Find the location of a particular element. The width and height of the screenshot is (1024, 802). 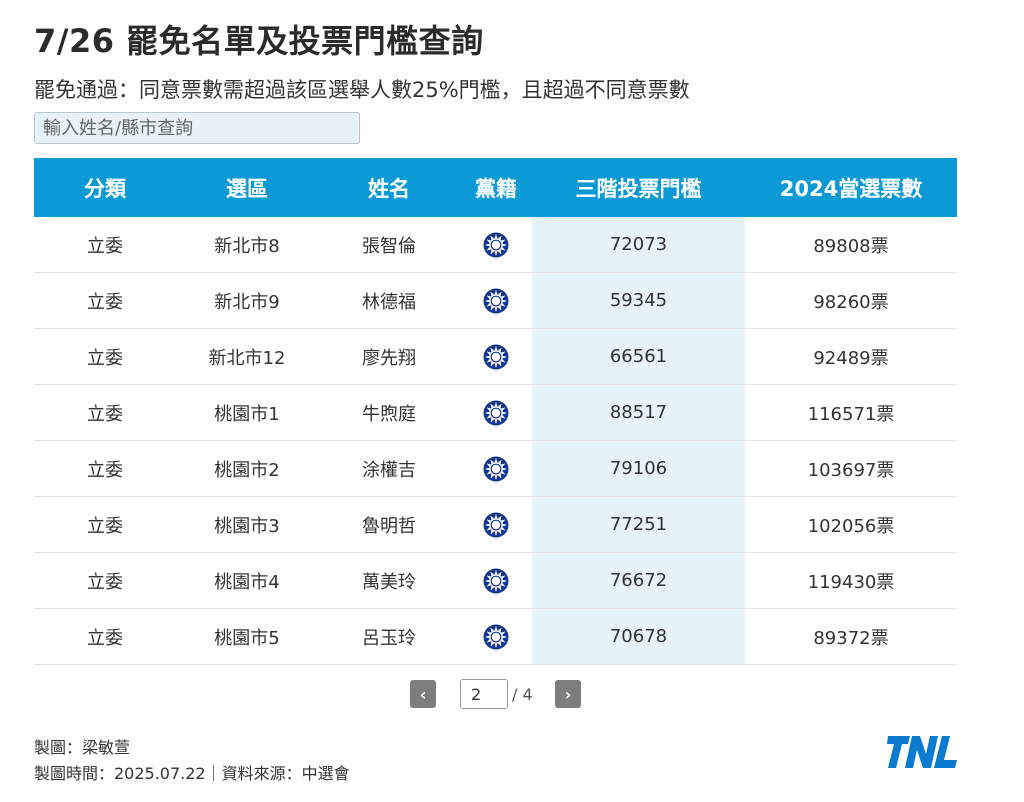

cell-votes-2024: 102056票 is located at coordinates (851, 524).